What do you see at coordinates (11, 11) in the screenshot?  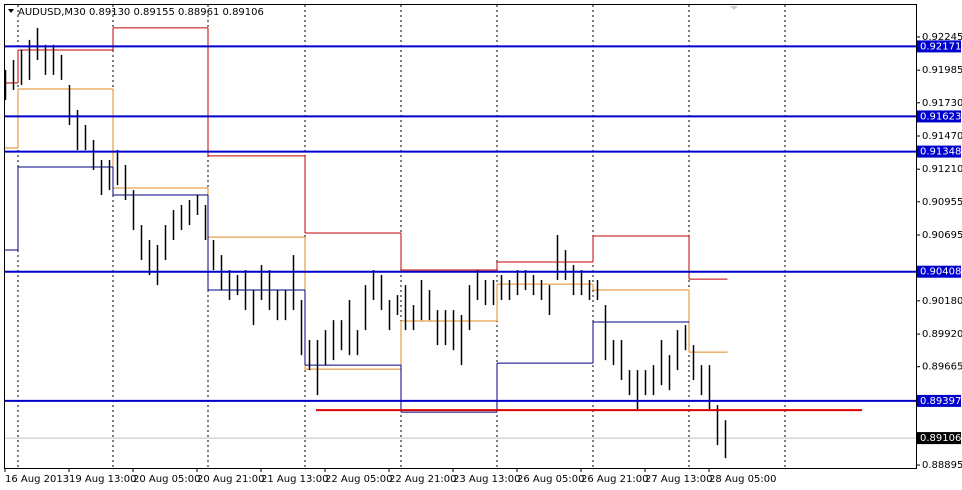 I see `menu-arrow` at bounding box center [11, 11].